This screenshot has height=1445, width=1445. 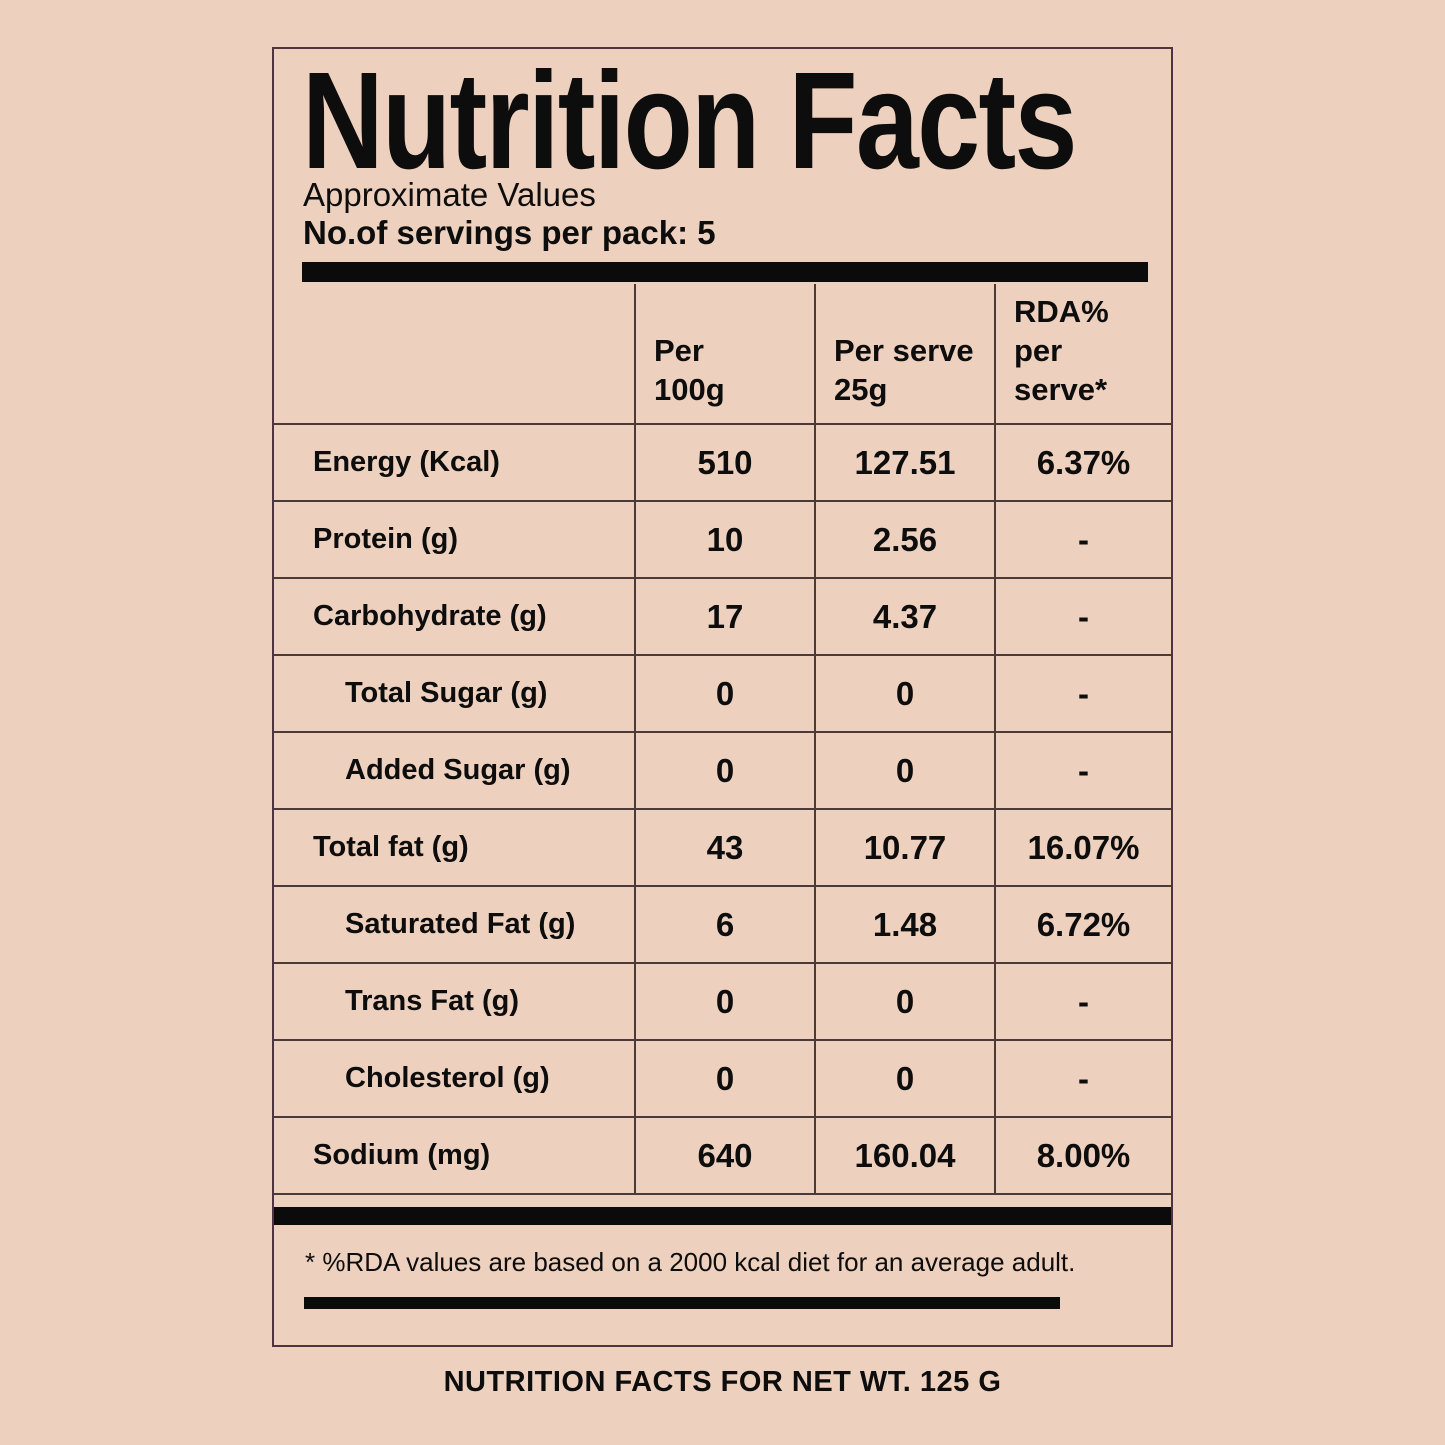 I want to click on subtitle: Approximate Values, so click(x=449, y=194).